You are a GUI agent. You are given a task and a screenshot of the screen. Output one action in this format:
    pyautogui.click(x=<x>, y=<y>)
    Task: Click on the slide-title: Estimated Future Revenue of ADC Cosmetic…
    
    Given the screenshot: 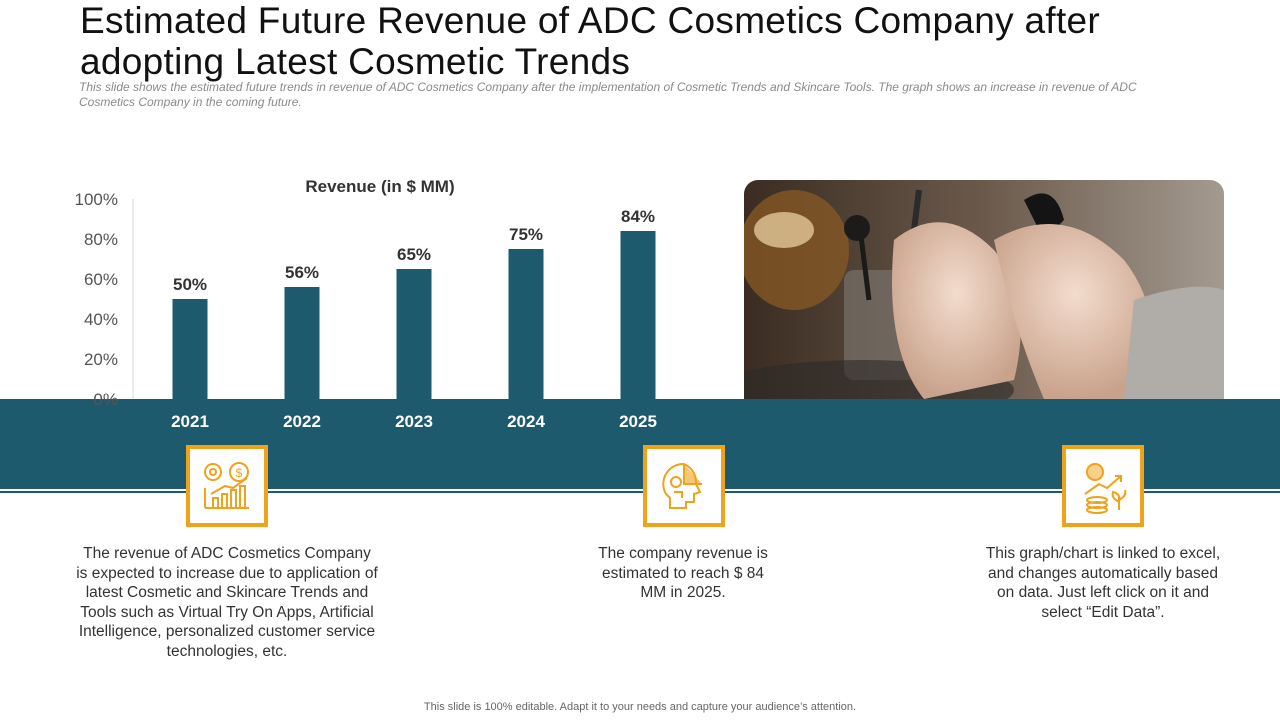 What is the action you would take?
    pyautogui.click(x=590, y=41)
    